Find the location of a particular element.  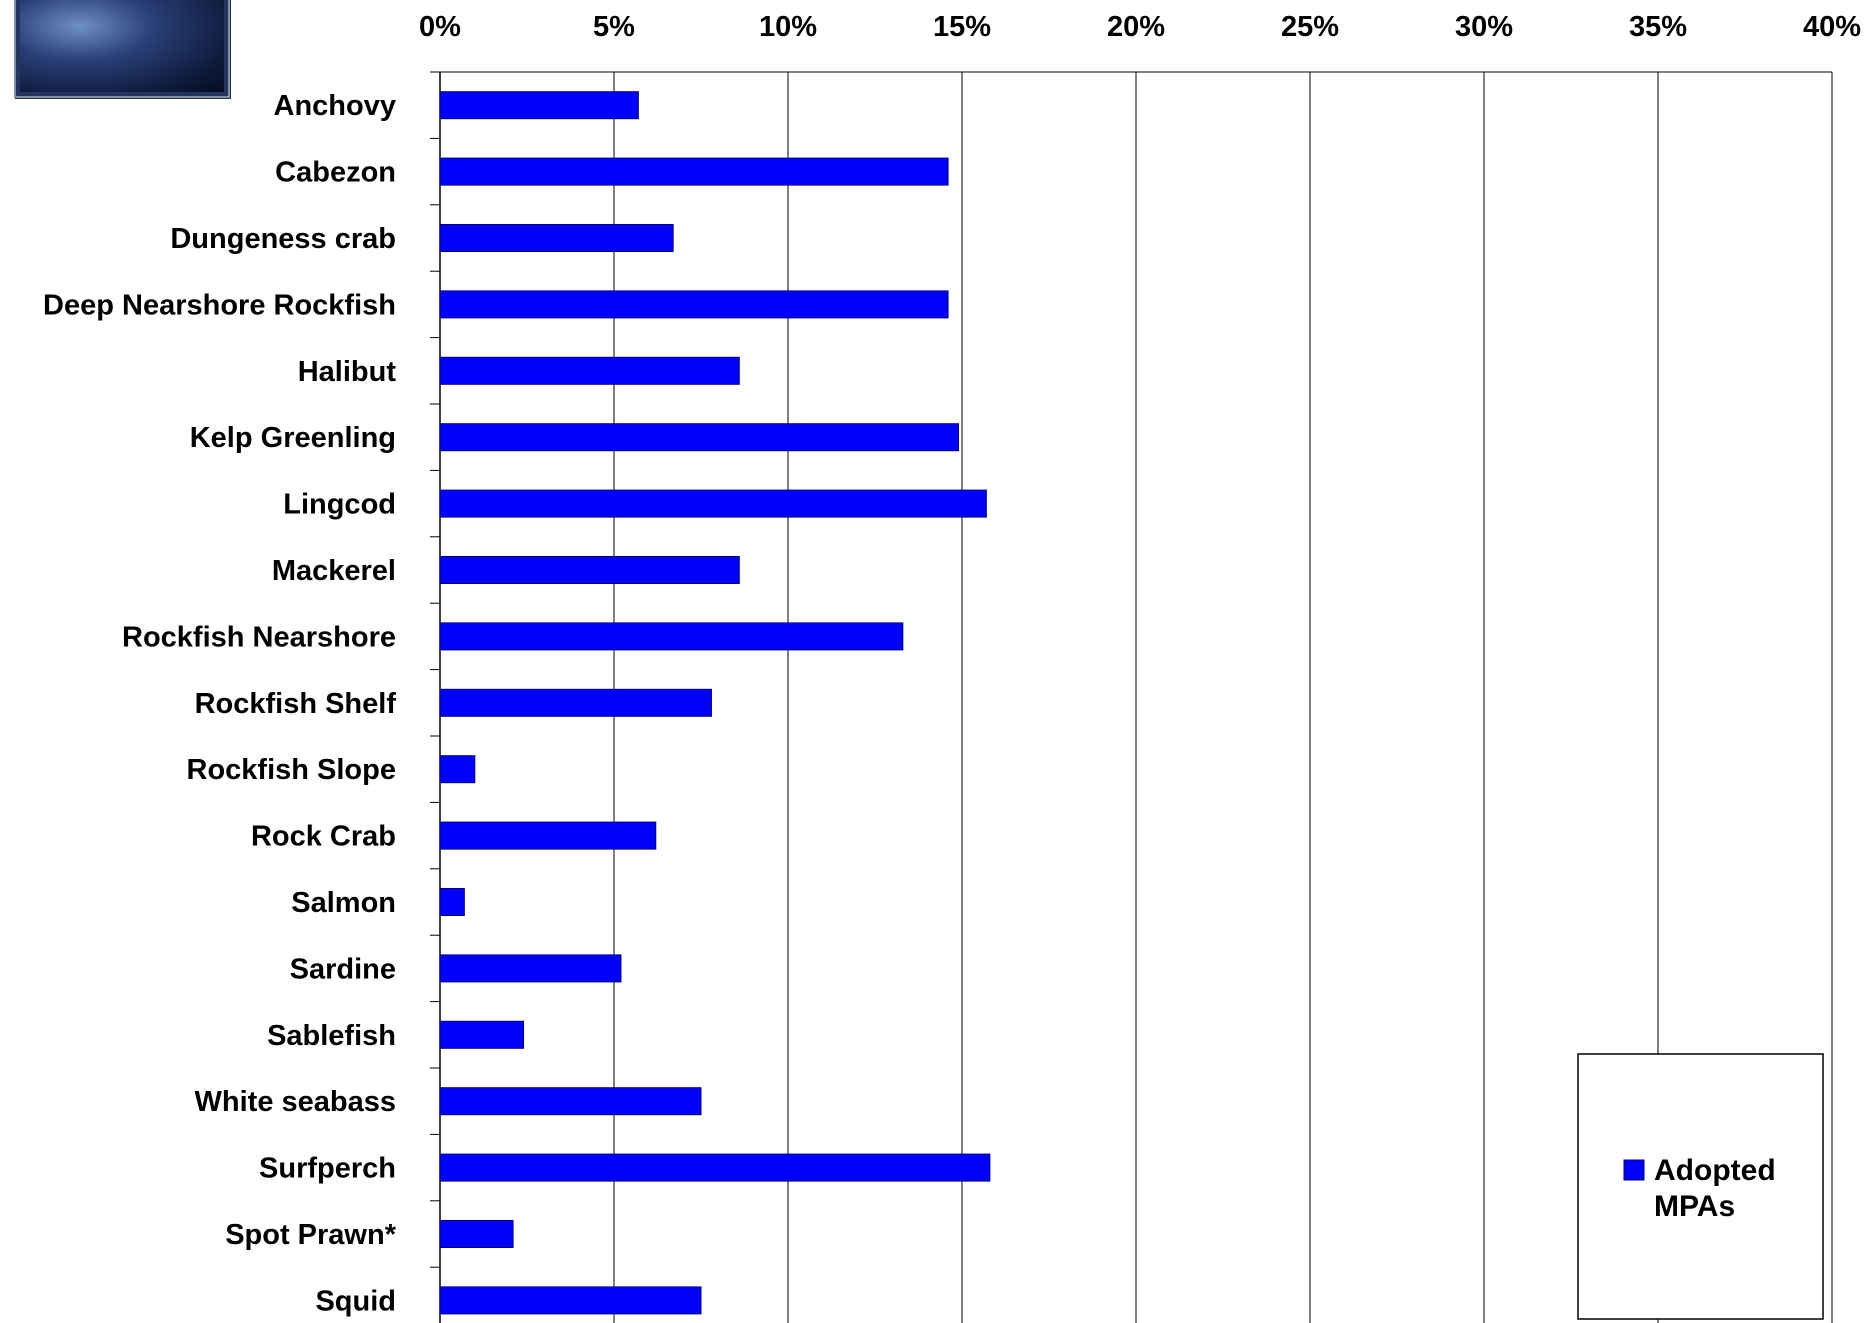

x-tick-label: 15% is located at coordinates (962, 27).